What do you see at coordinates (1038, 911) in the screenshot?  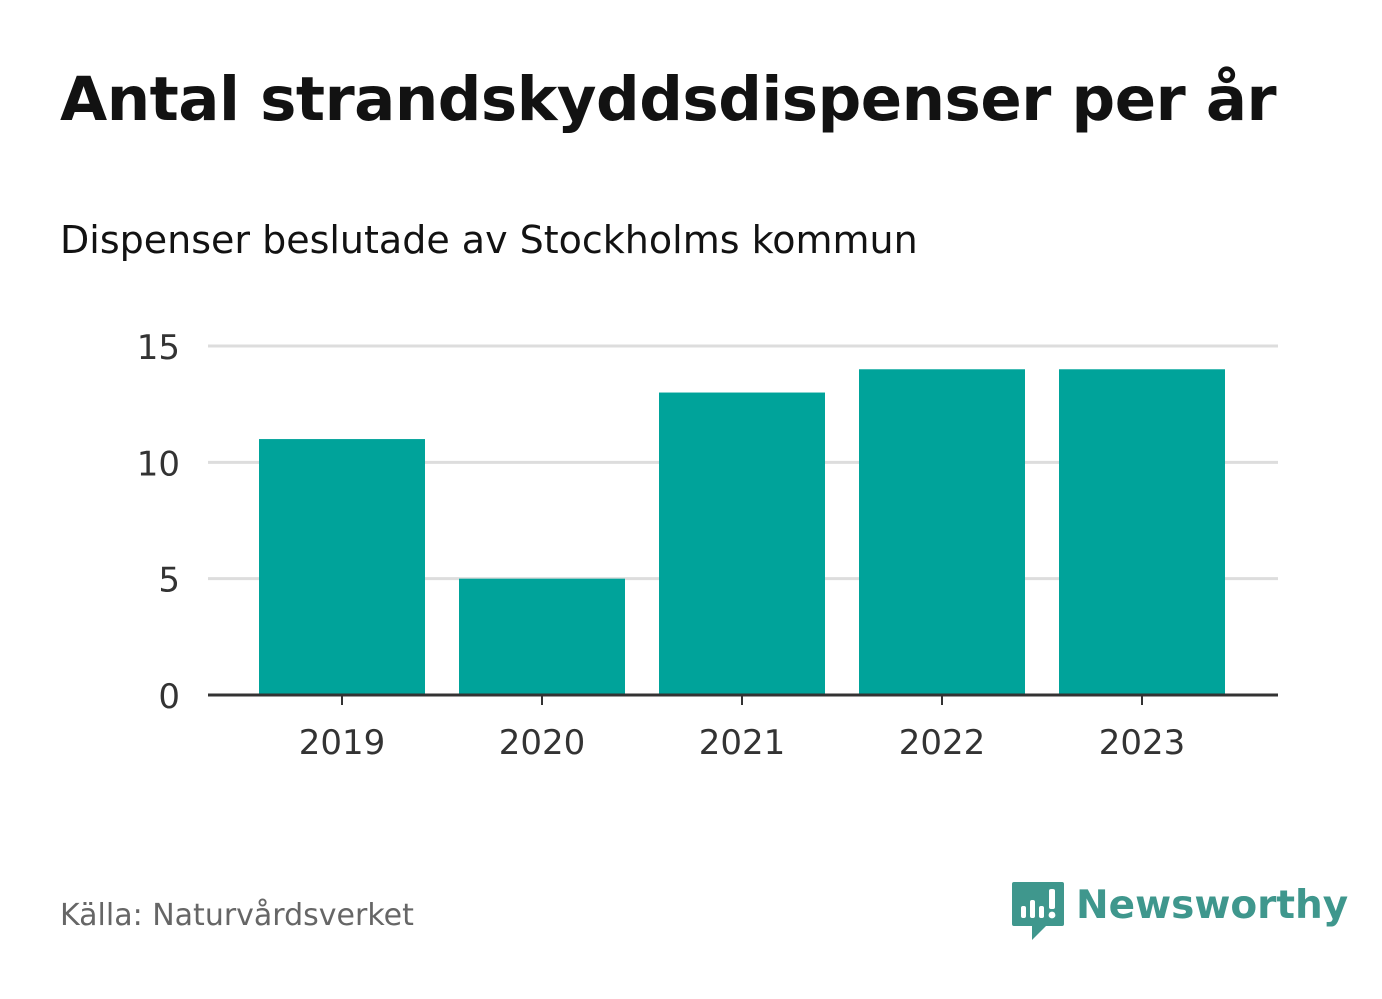 I see `newsworthy-logo-icon` at bounding box center [1038, 911].